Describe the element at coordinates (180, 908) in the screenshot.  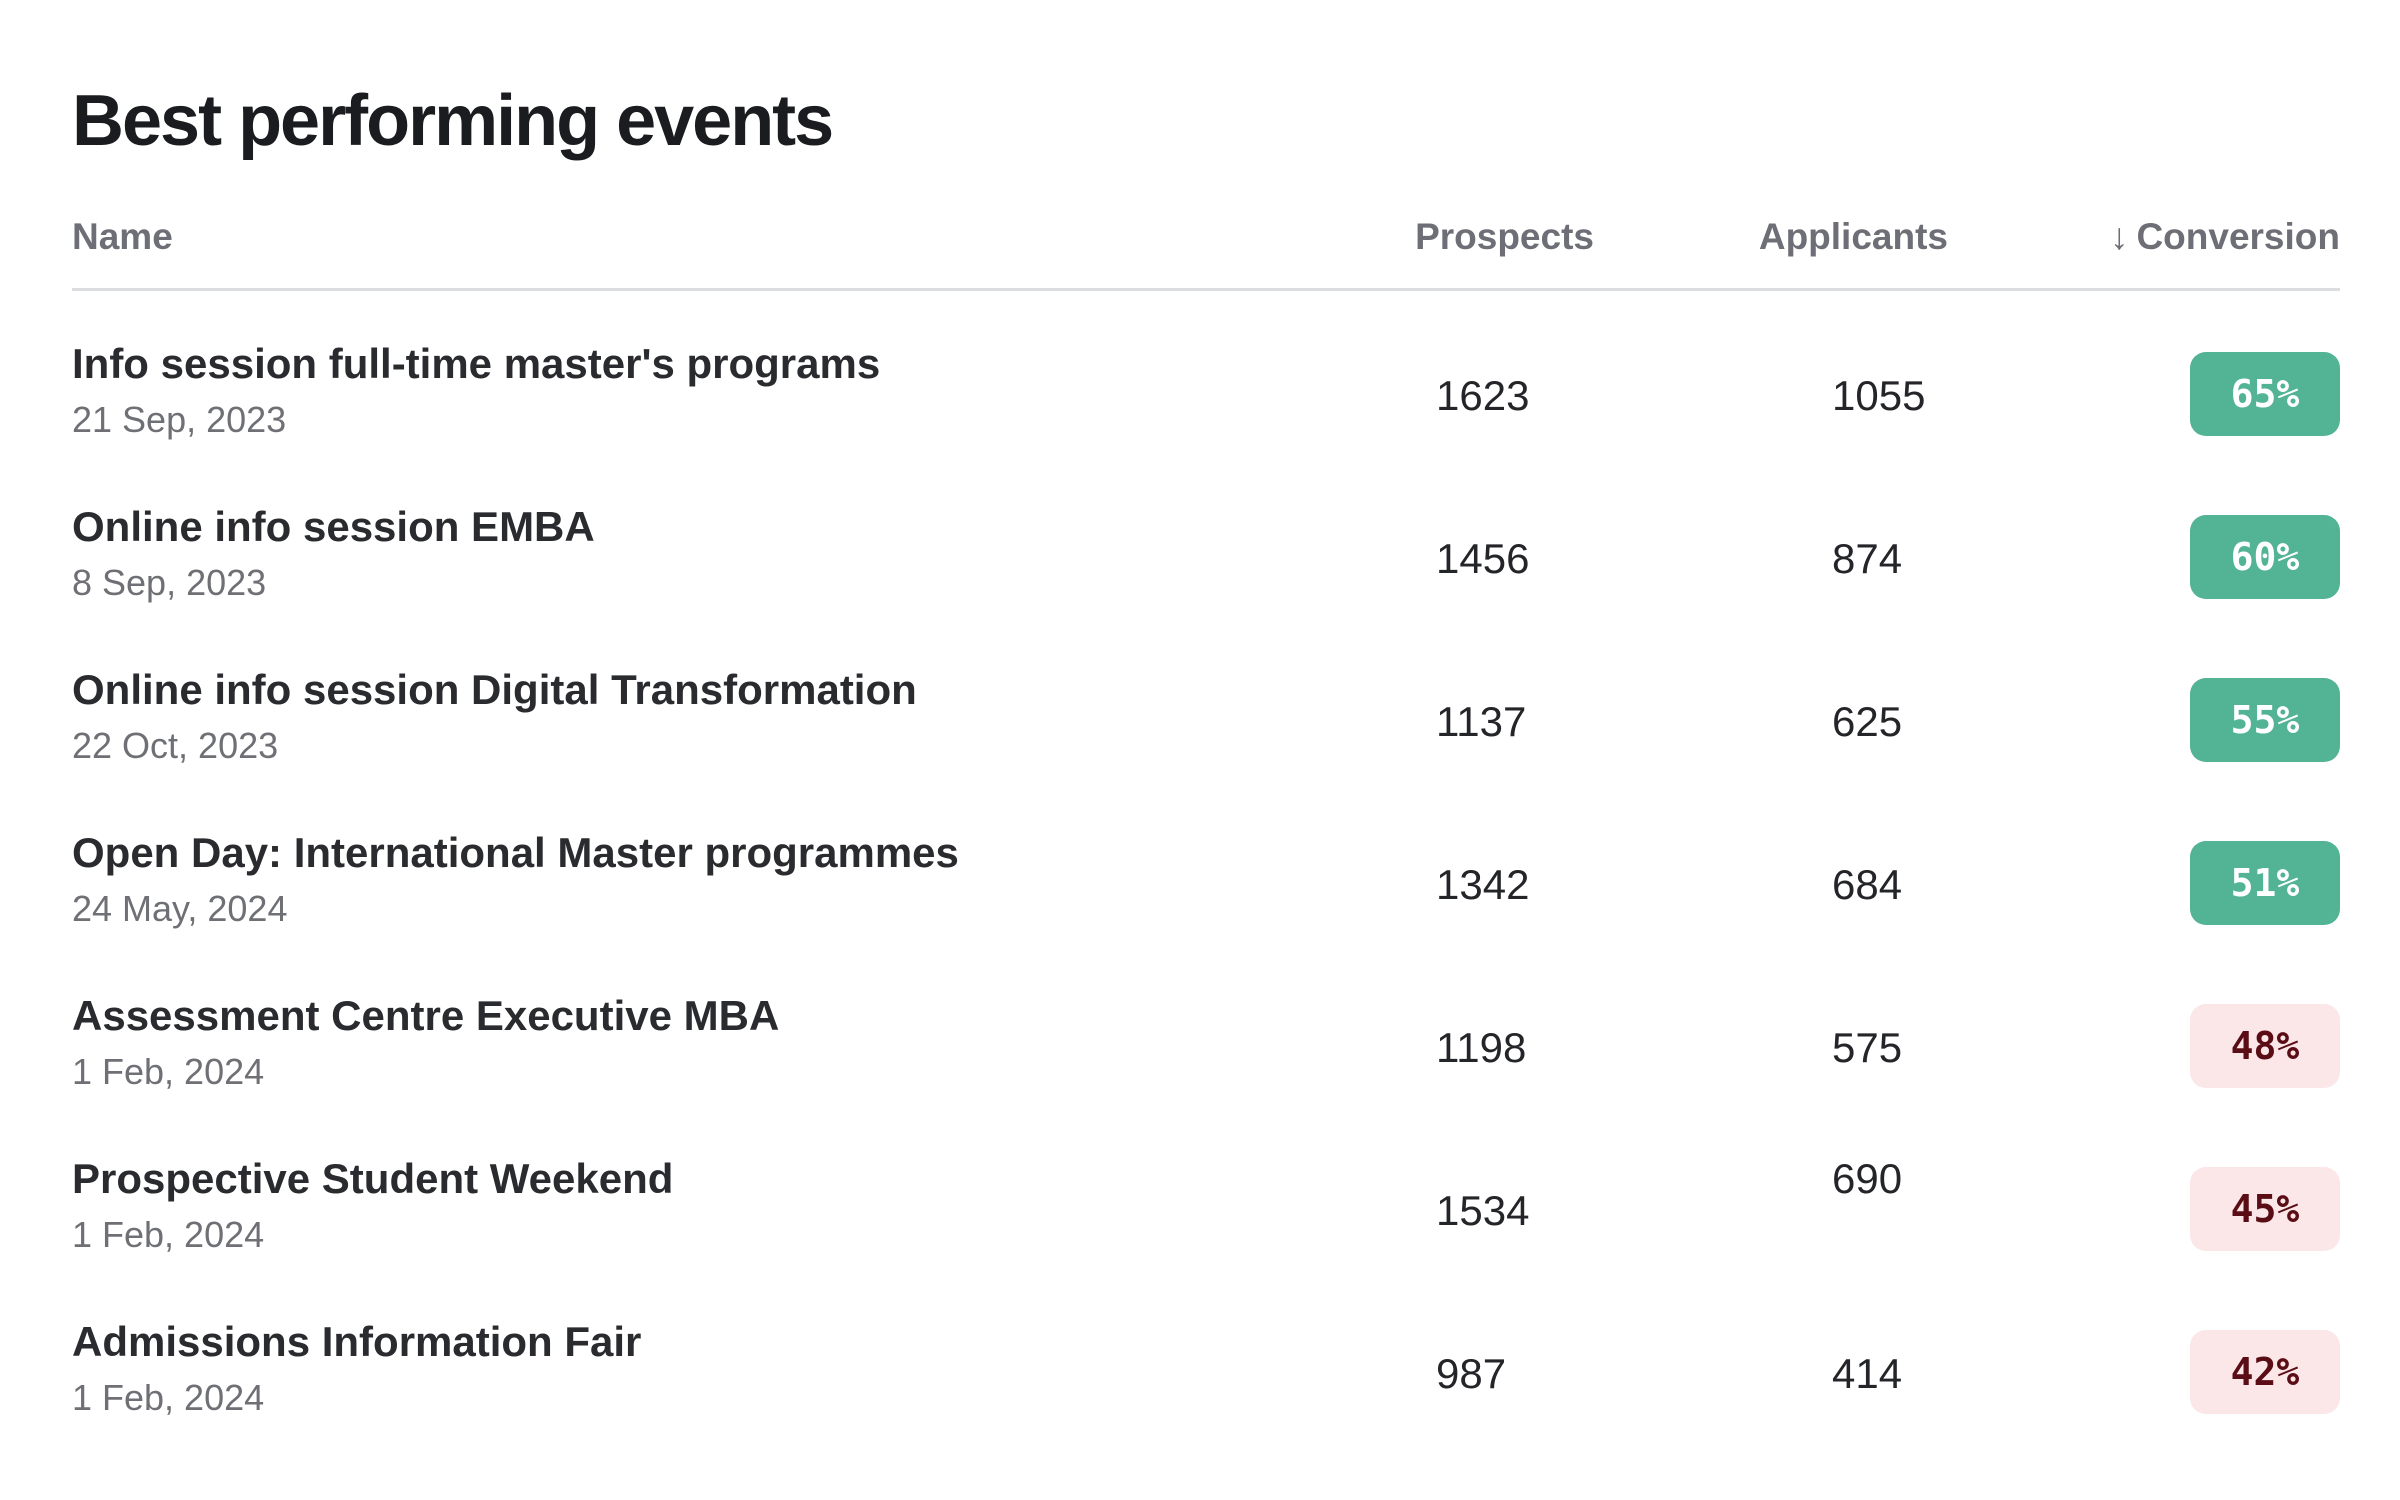
I see `event-date: 24 May, 2024` at that location.